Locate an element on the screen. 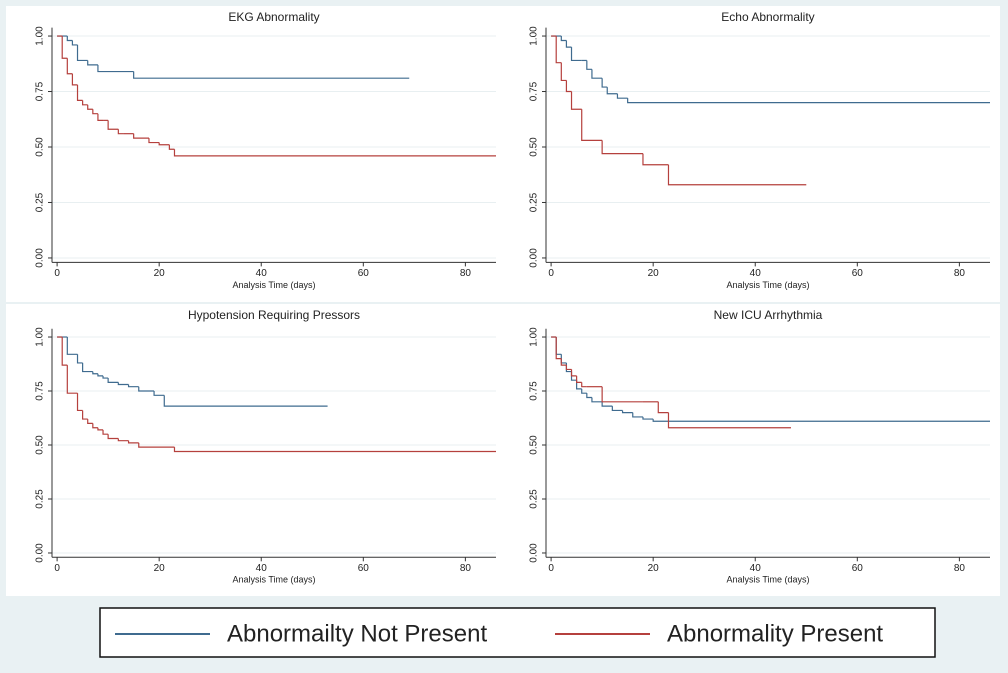  chart-title: Echo Abnormality is located at coordinates (767, 17).